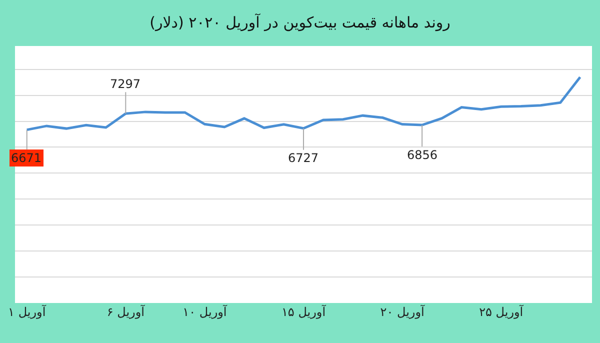 This screenshot has height=343, width=600. What do you see at coordinates (26, 158) in the screenshot?
I see `data-label: 6671` at bounding box center [26, 158].